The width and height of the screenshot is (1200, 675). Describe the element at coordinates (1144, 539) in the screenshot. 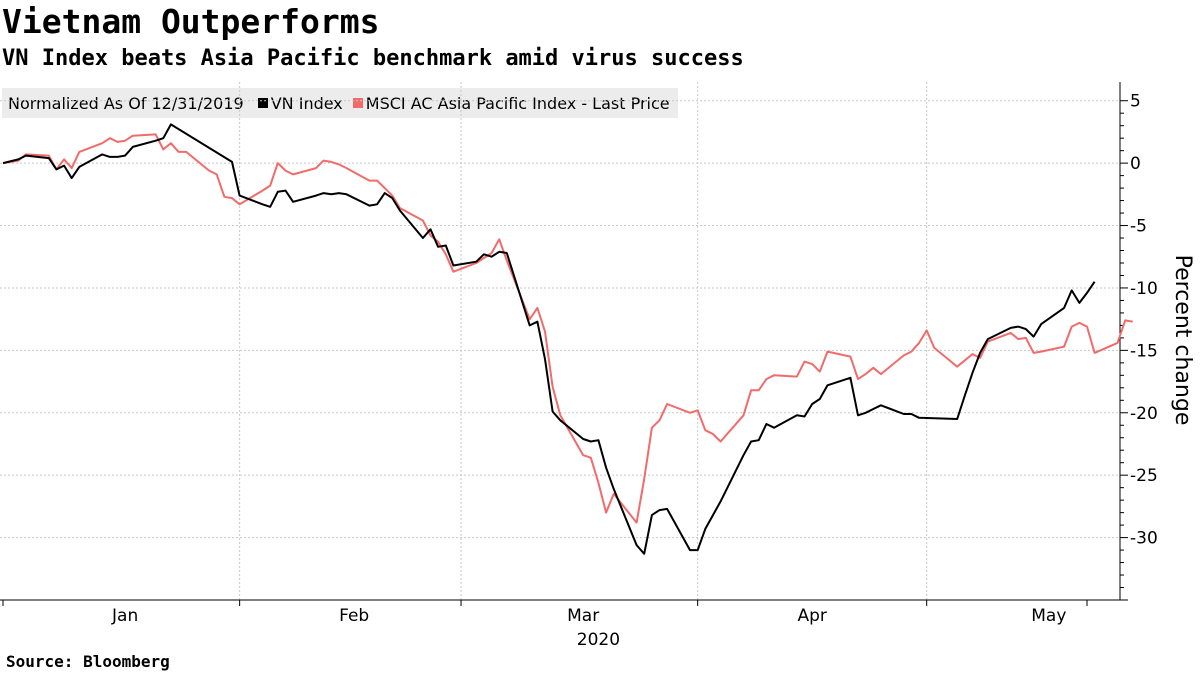

I see `y-tick-label: -30` at that location.